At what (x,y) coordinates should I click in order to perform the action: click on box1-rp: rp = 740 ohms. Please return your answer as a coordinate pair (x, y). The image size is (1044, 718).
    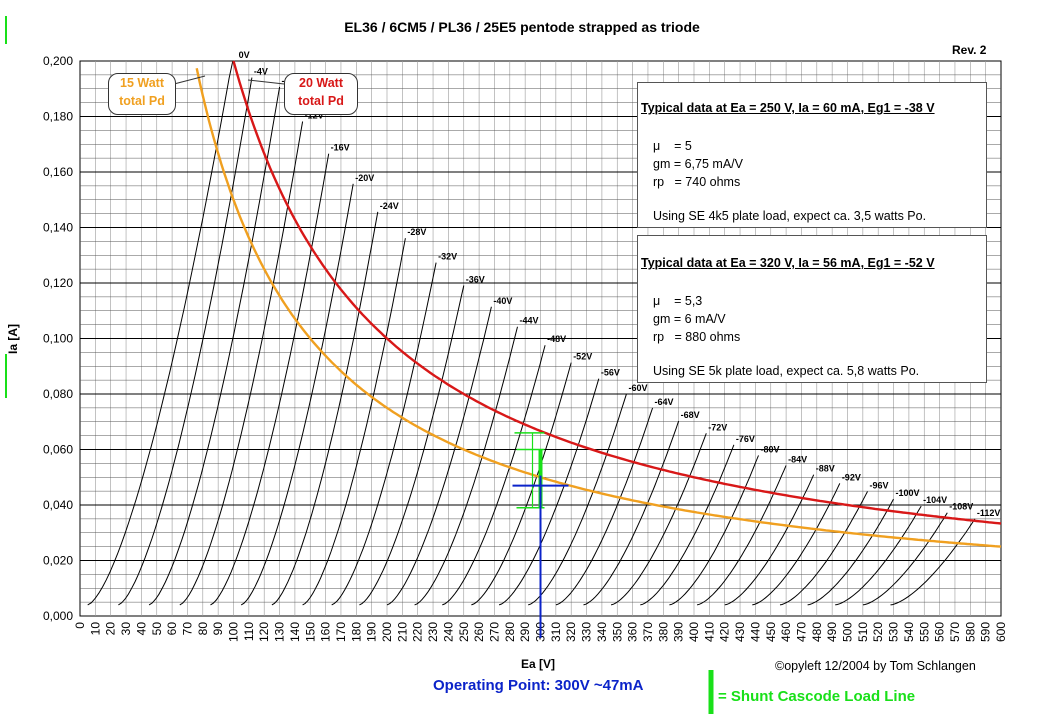
    Looking at the image, I should click on (697, 182).